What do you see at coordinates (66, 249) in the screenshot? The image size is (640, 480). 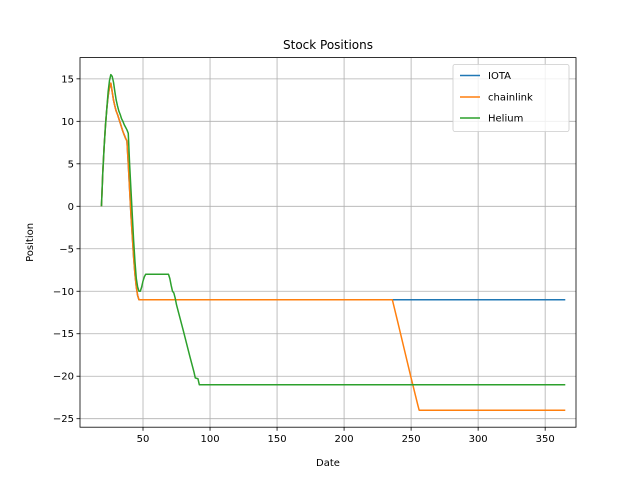 I see `y-tick-label: −5` at bounding box center [66, 249].